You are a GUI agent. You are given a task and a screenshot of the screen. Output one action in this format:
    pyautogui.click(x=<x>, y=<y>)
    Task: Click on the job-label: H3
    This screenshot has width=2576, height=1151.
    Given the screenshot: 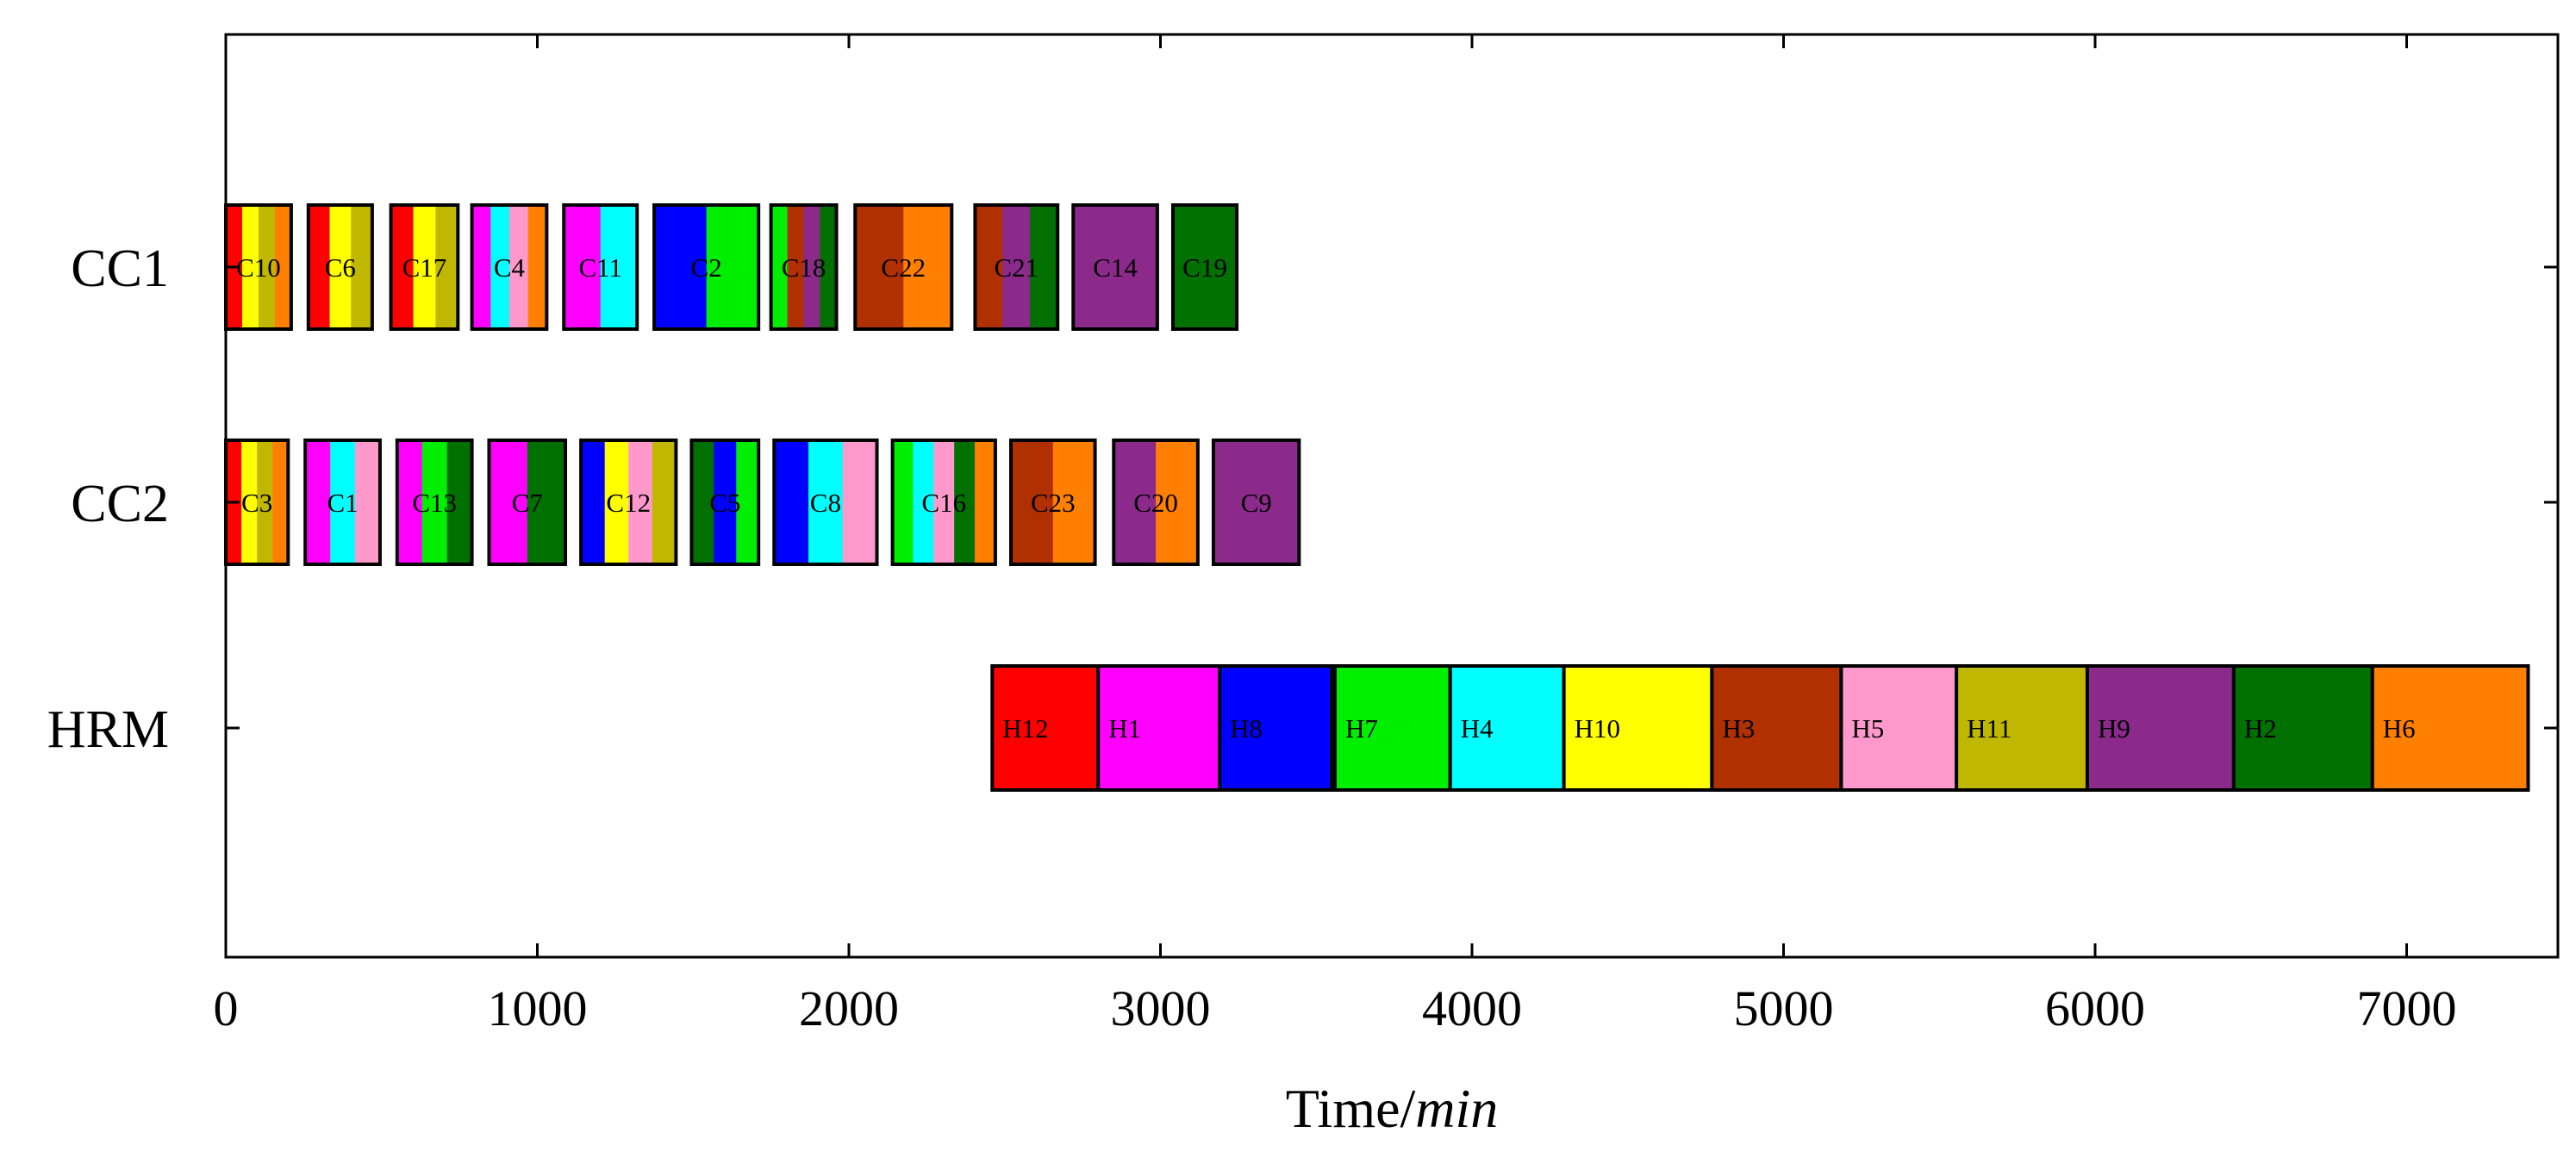 What is the action you would take?
    pyautogui.click(x=1738, y=728)
    